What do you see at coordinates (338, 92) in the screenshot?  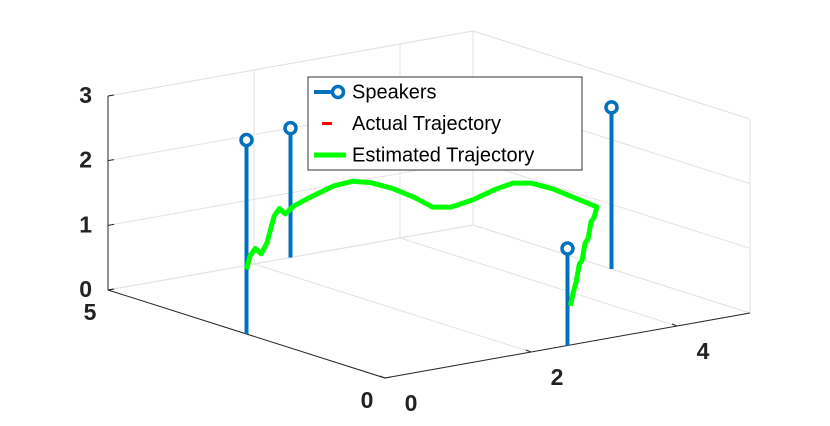 I see `legend-swatch` at bounding box center [338, 92].